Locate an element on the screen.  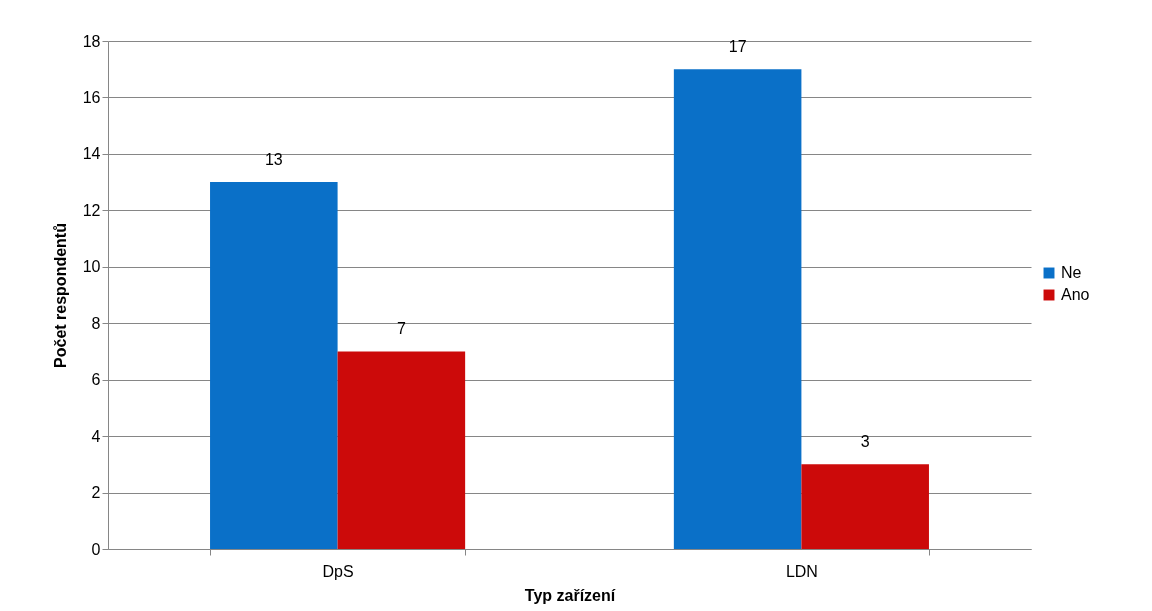
y-tick-label: 14 is located at coordinates (91, 154).